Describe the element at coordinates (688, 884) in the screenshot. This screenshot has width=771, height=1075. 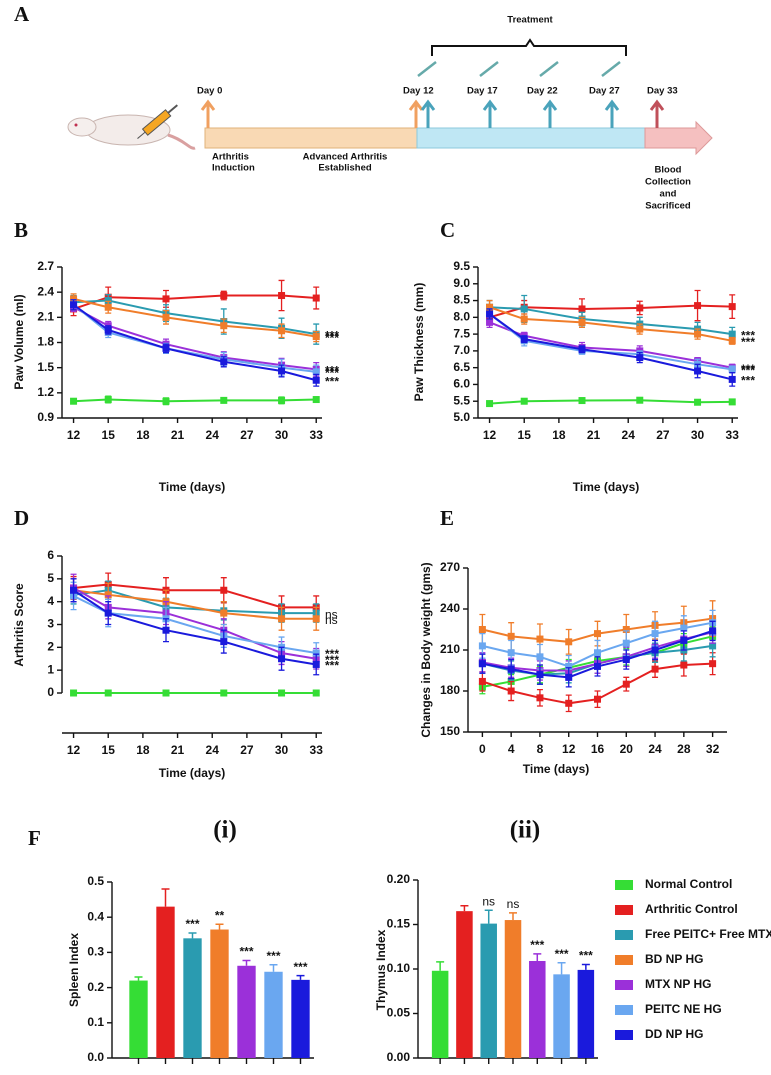
I see `legend-label: Normal Control` at that location.